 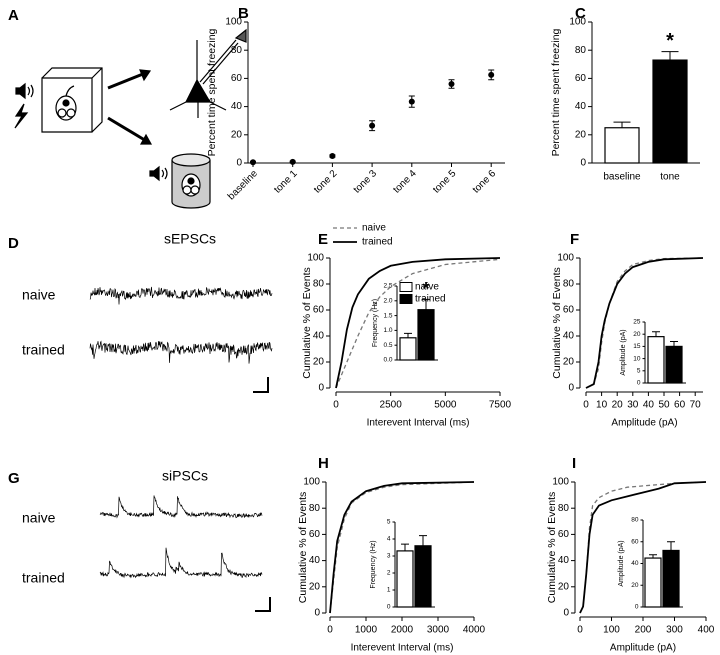 What do you see at coordinates (387, 301) in the screenshot?
I see `y-tick-label: 2.0` at bounding box center [387, 301].